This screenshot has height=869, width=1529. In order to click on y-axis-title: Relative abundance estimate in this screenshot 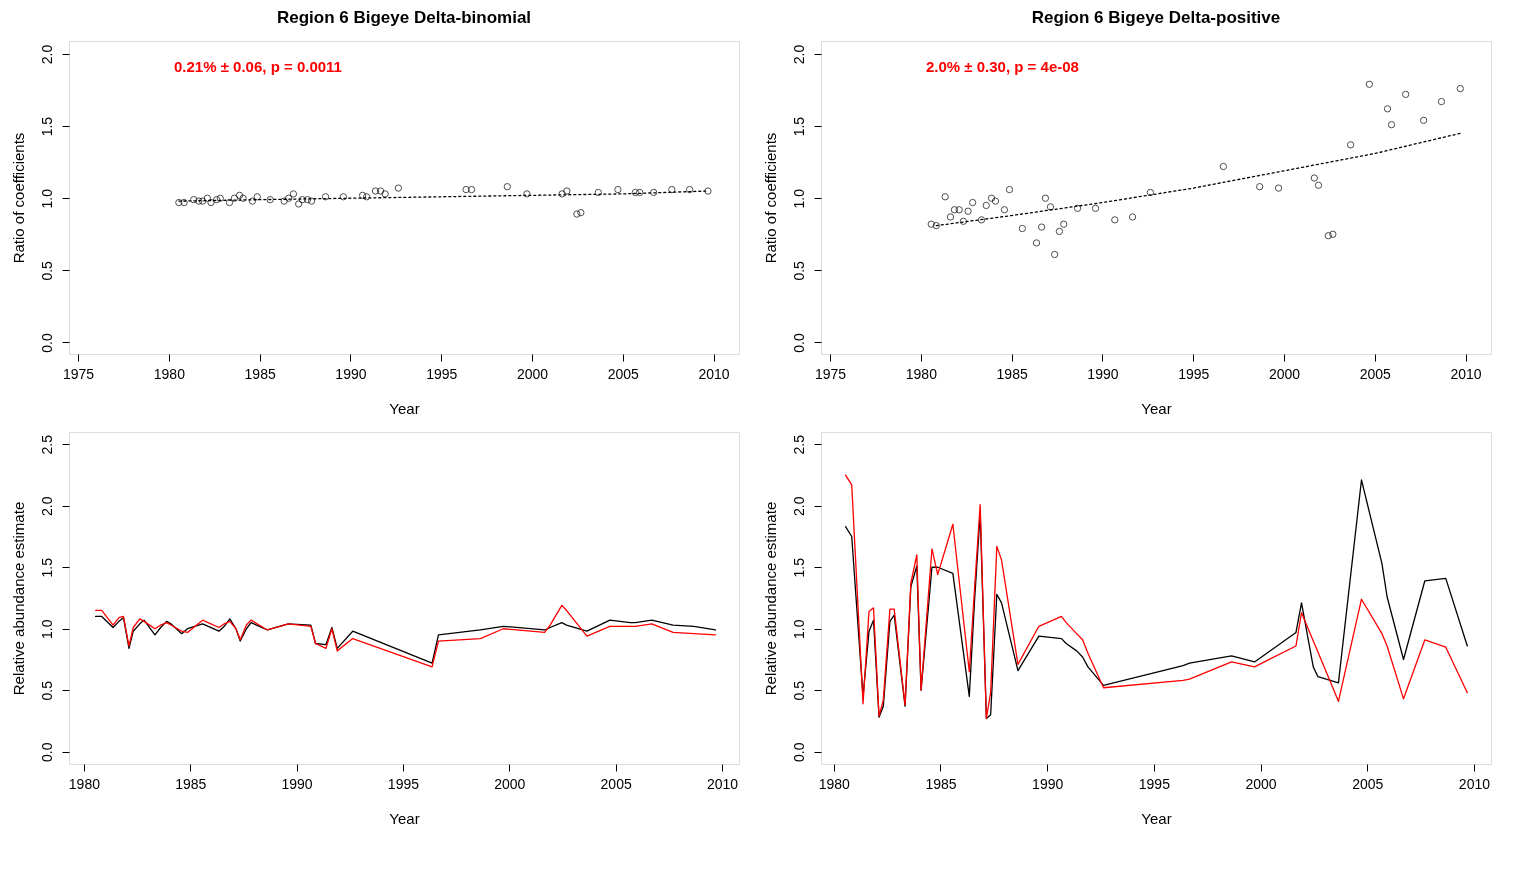, I will do `click(770, 598)`.